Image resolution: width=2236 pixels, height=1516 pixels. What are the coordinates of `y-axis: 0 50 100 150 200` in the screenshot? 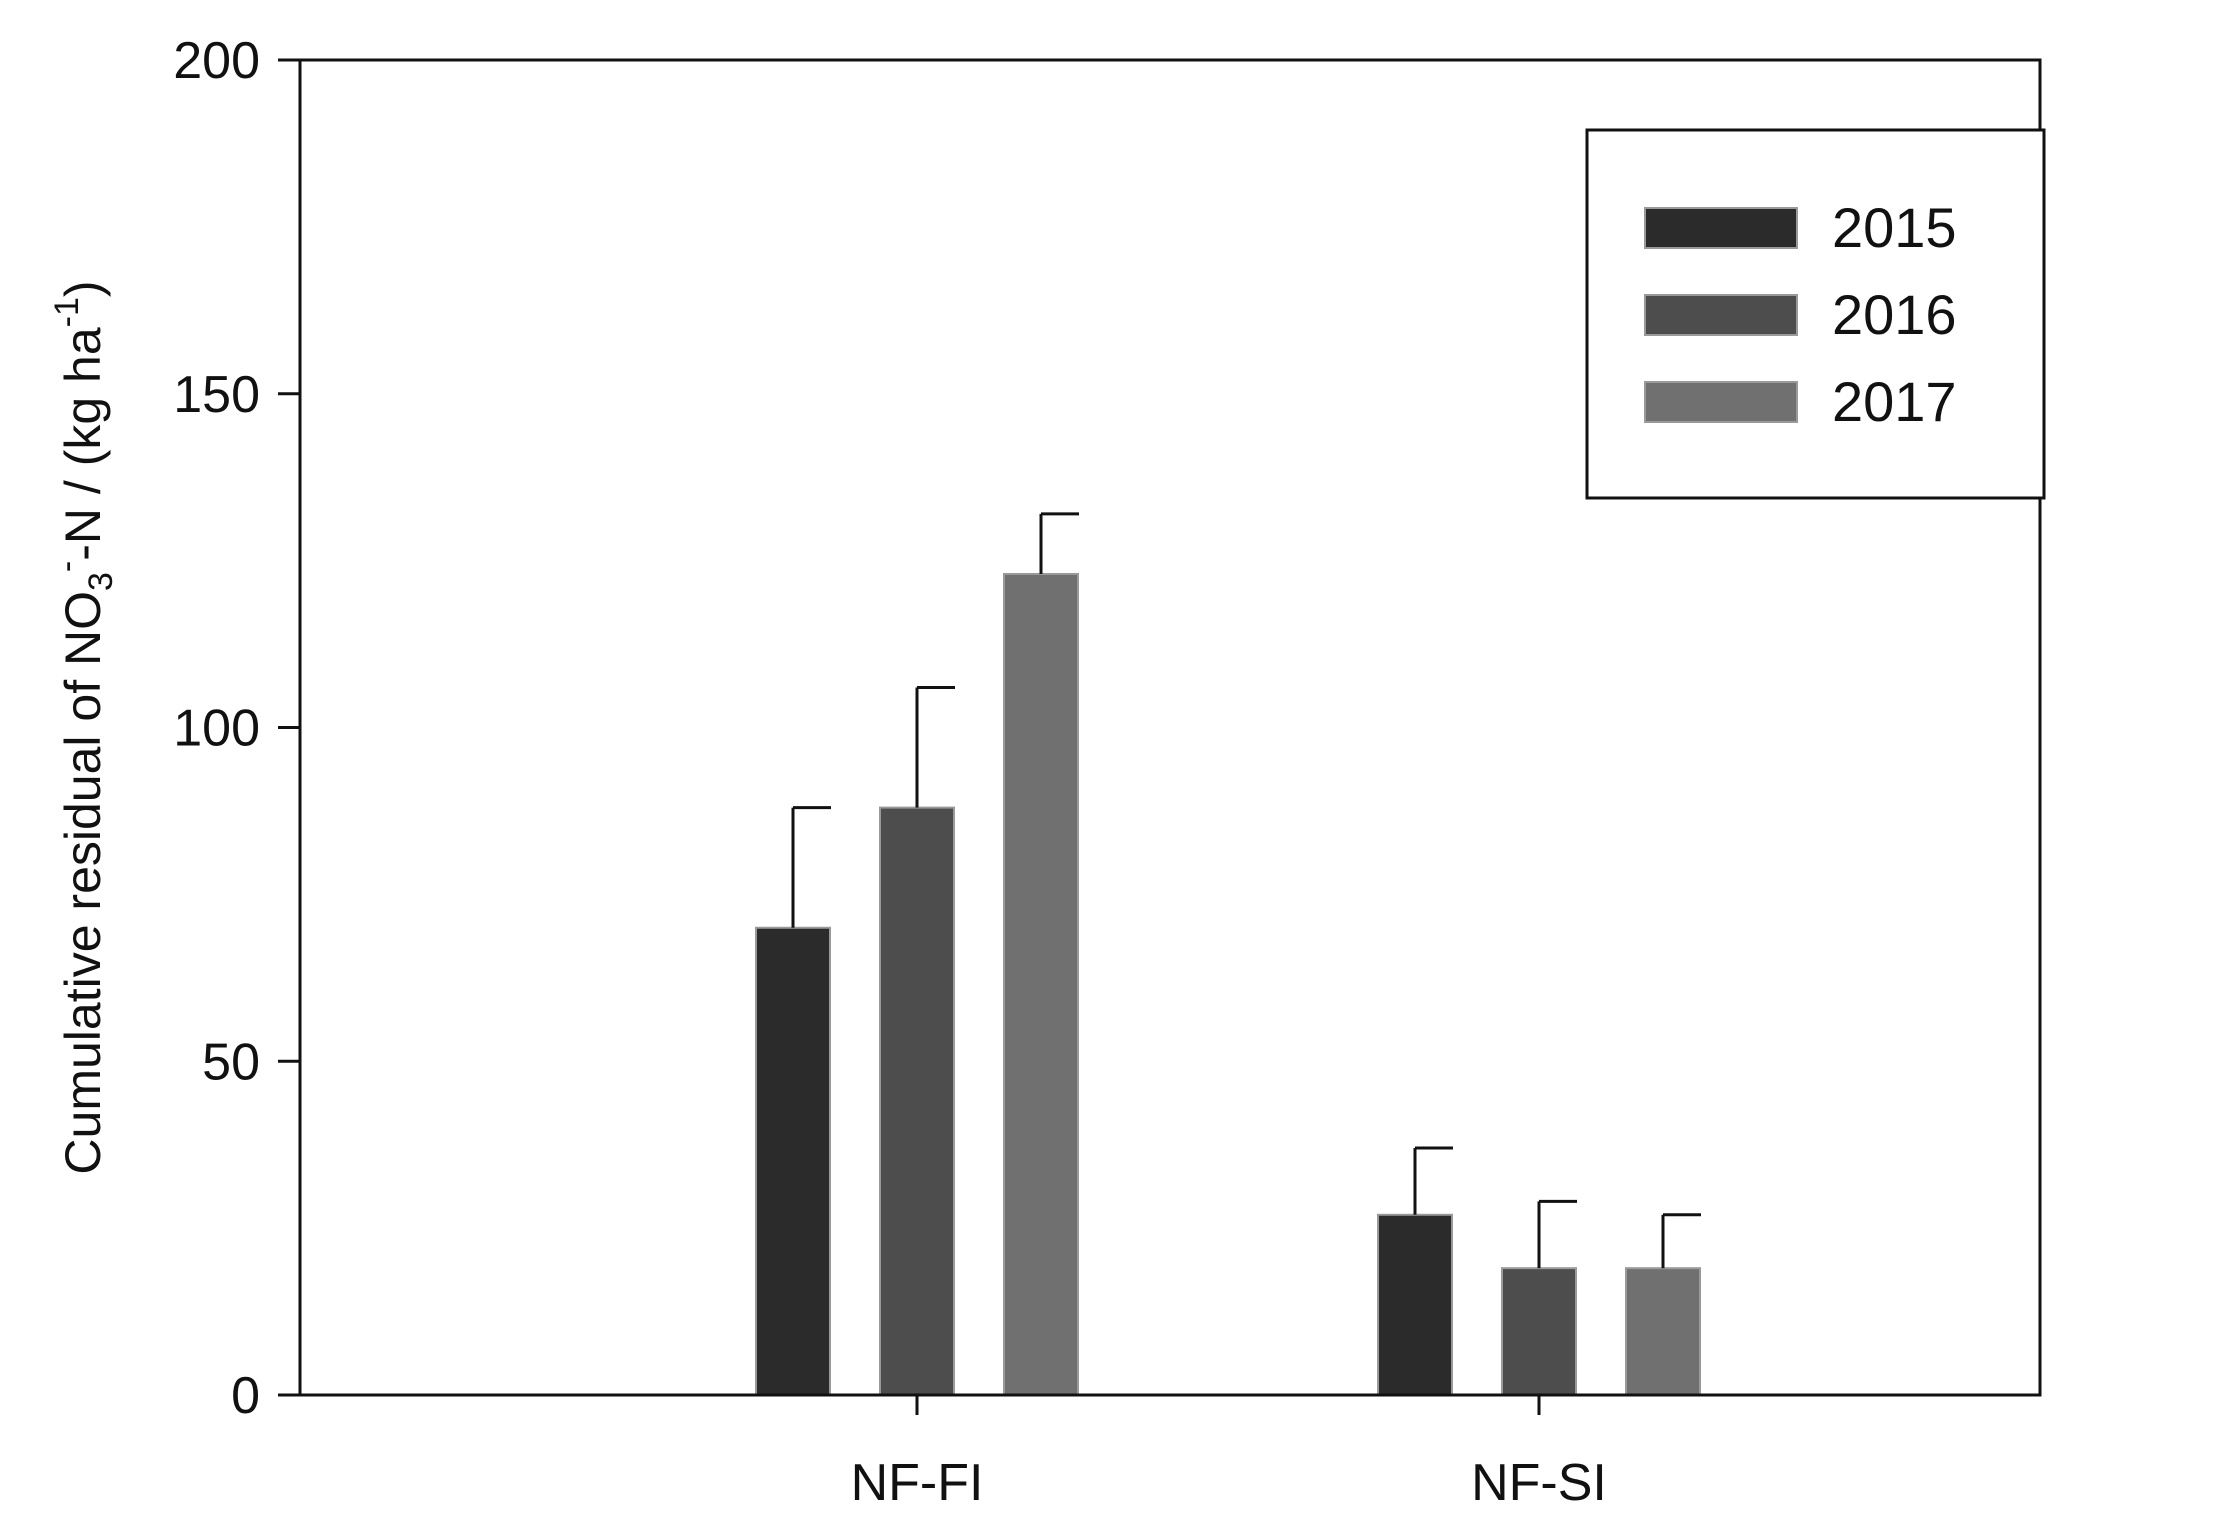 It's located at (236, 728).